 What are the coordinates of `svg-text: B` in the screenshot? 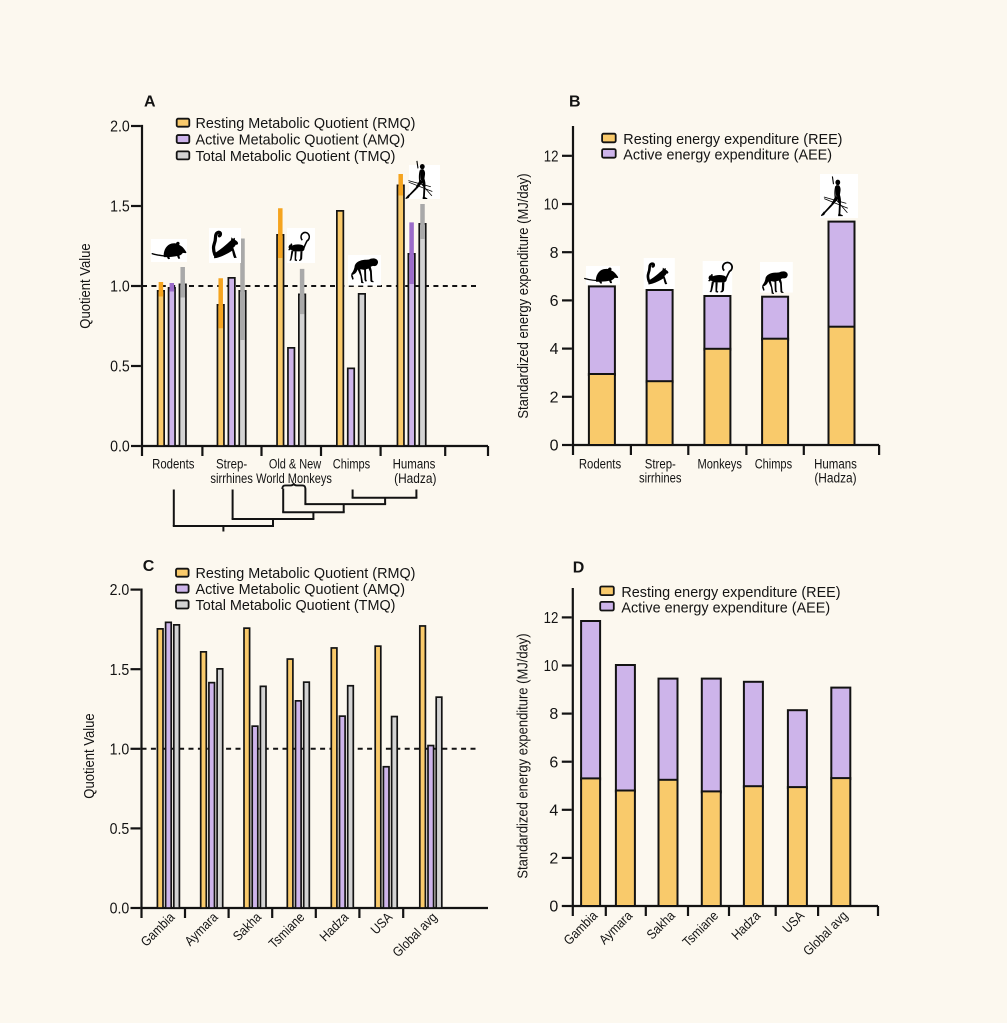 It's located at (575, 101).